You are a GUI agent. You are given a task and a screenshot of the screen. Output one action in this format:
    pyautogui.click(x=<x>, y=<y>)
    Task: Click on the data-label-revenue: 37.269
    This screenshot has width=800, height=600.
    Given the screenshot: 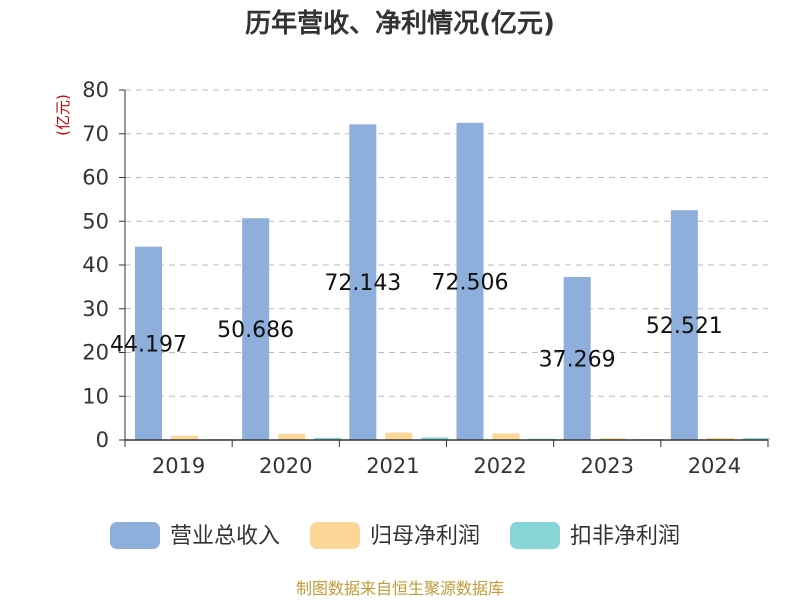 What is the action you would take?
    pyautogui.click(x=577, y=359)
    